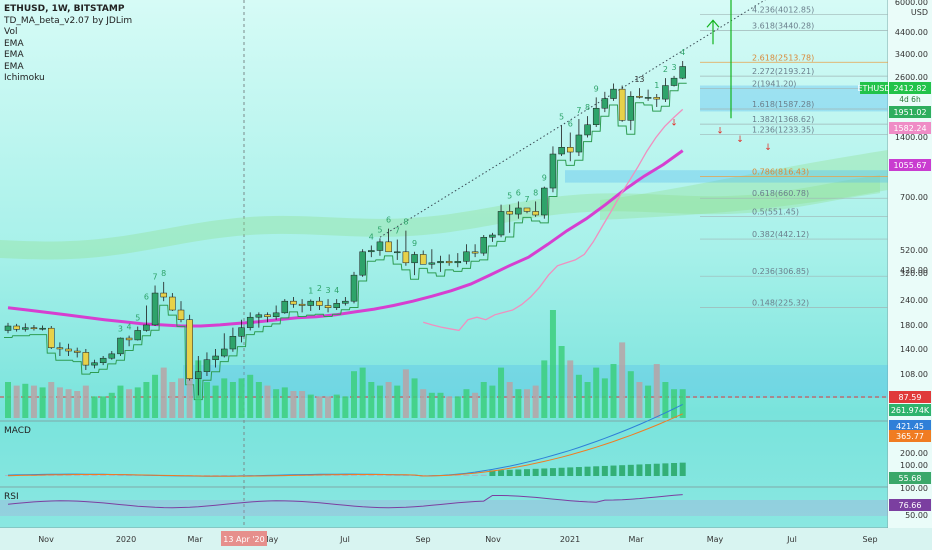 Image resolution: width=932 pixels, height=550 pixels. I want to click on td-count-label: 3, so click(674, 67).